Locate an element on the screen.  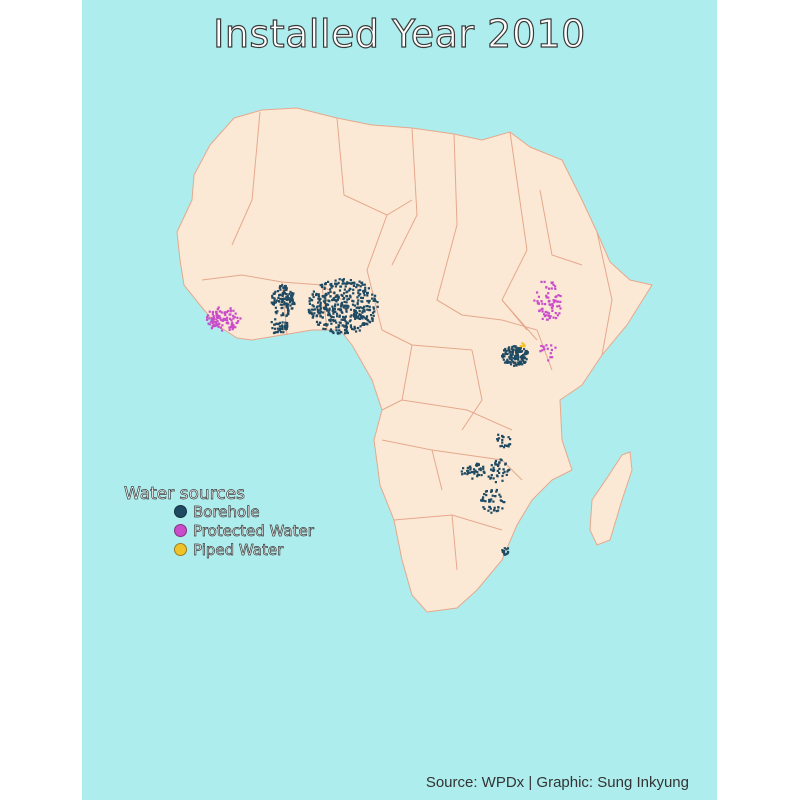
legend-item-borehole: Borehole is located at coordinates (244, 511).